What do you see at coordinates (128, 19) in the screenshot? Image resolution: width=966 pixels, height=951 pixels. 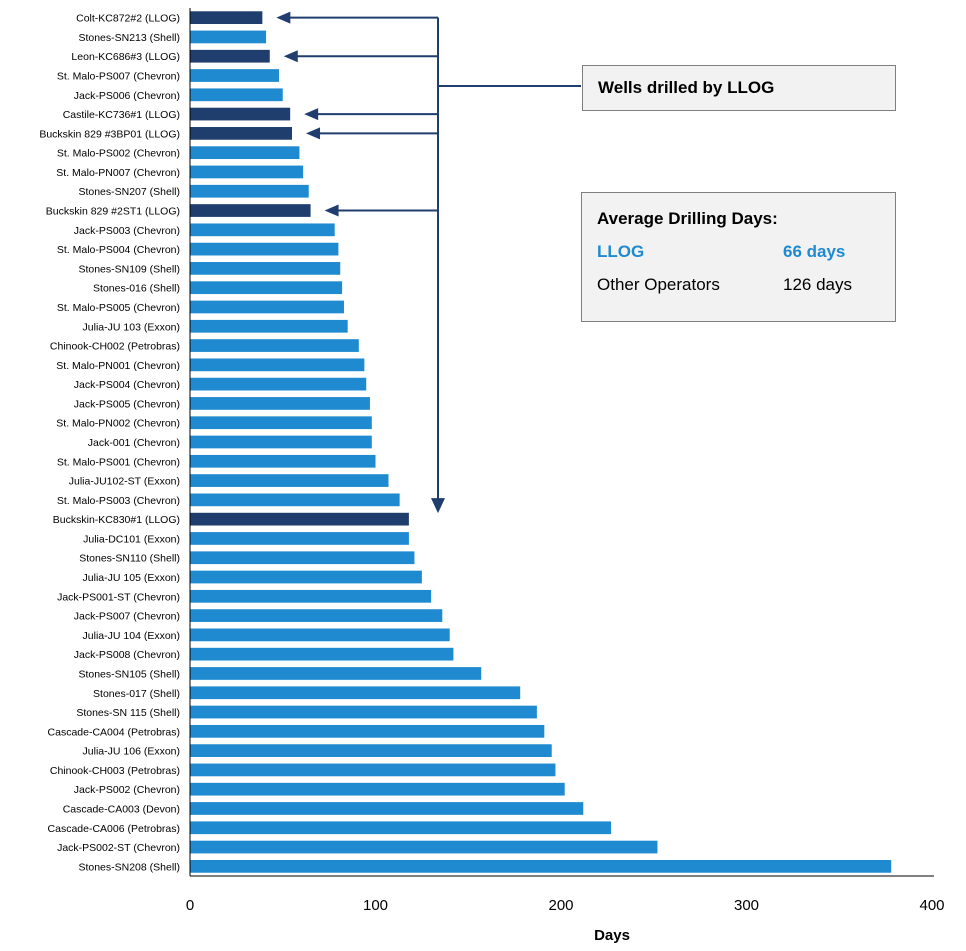 I see `category-label: Colt-KC872#2 (LLOG)` at bounding box center [128, 19].